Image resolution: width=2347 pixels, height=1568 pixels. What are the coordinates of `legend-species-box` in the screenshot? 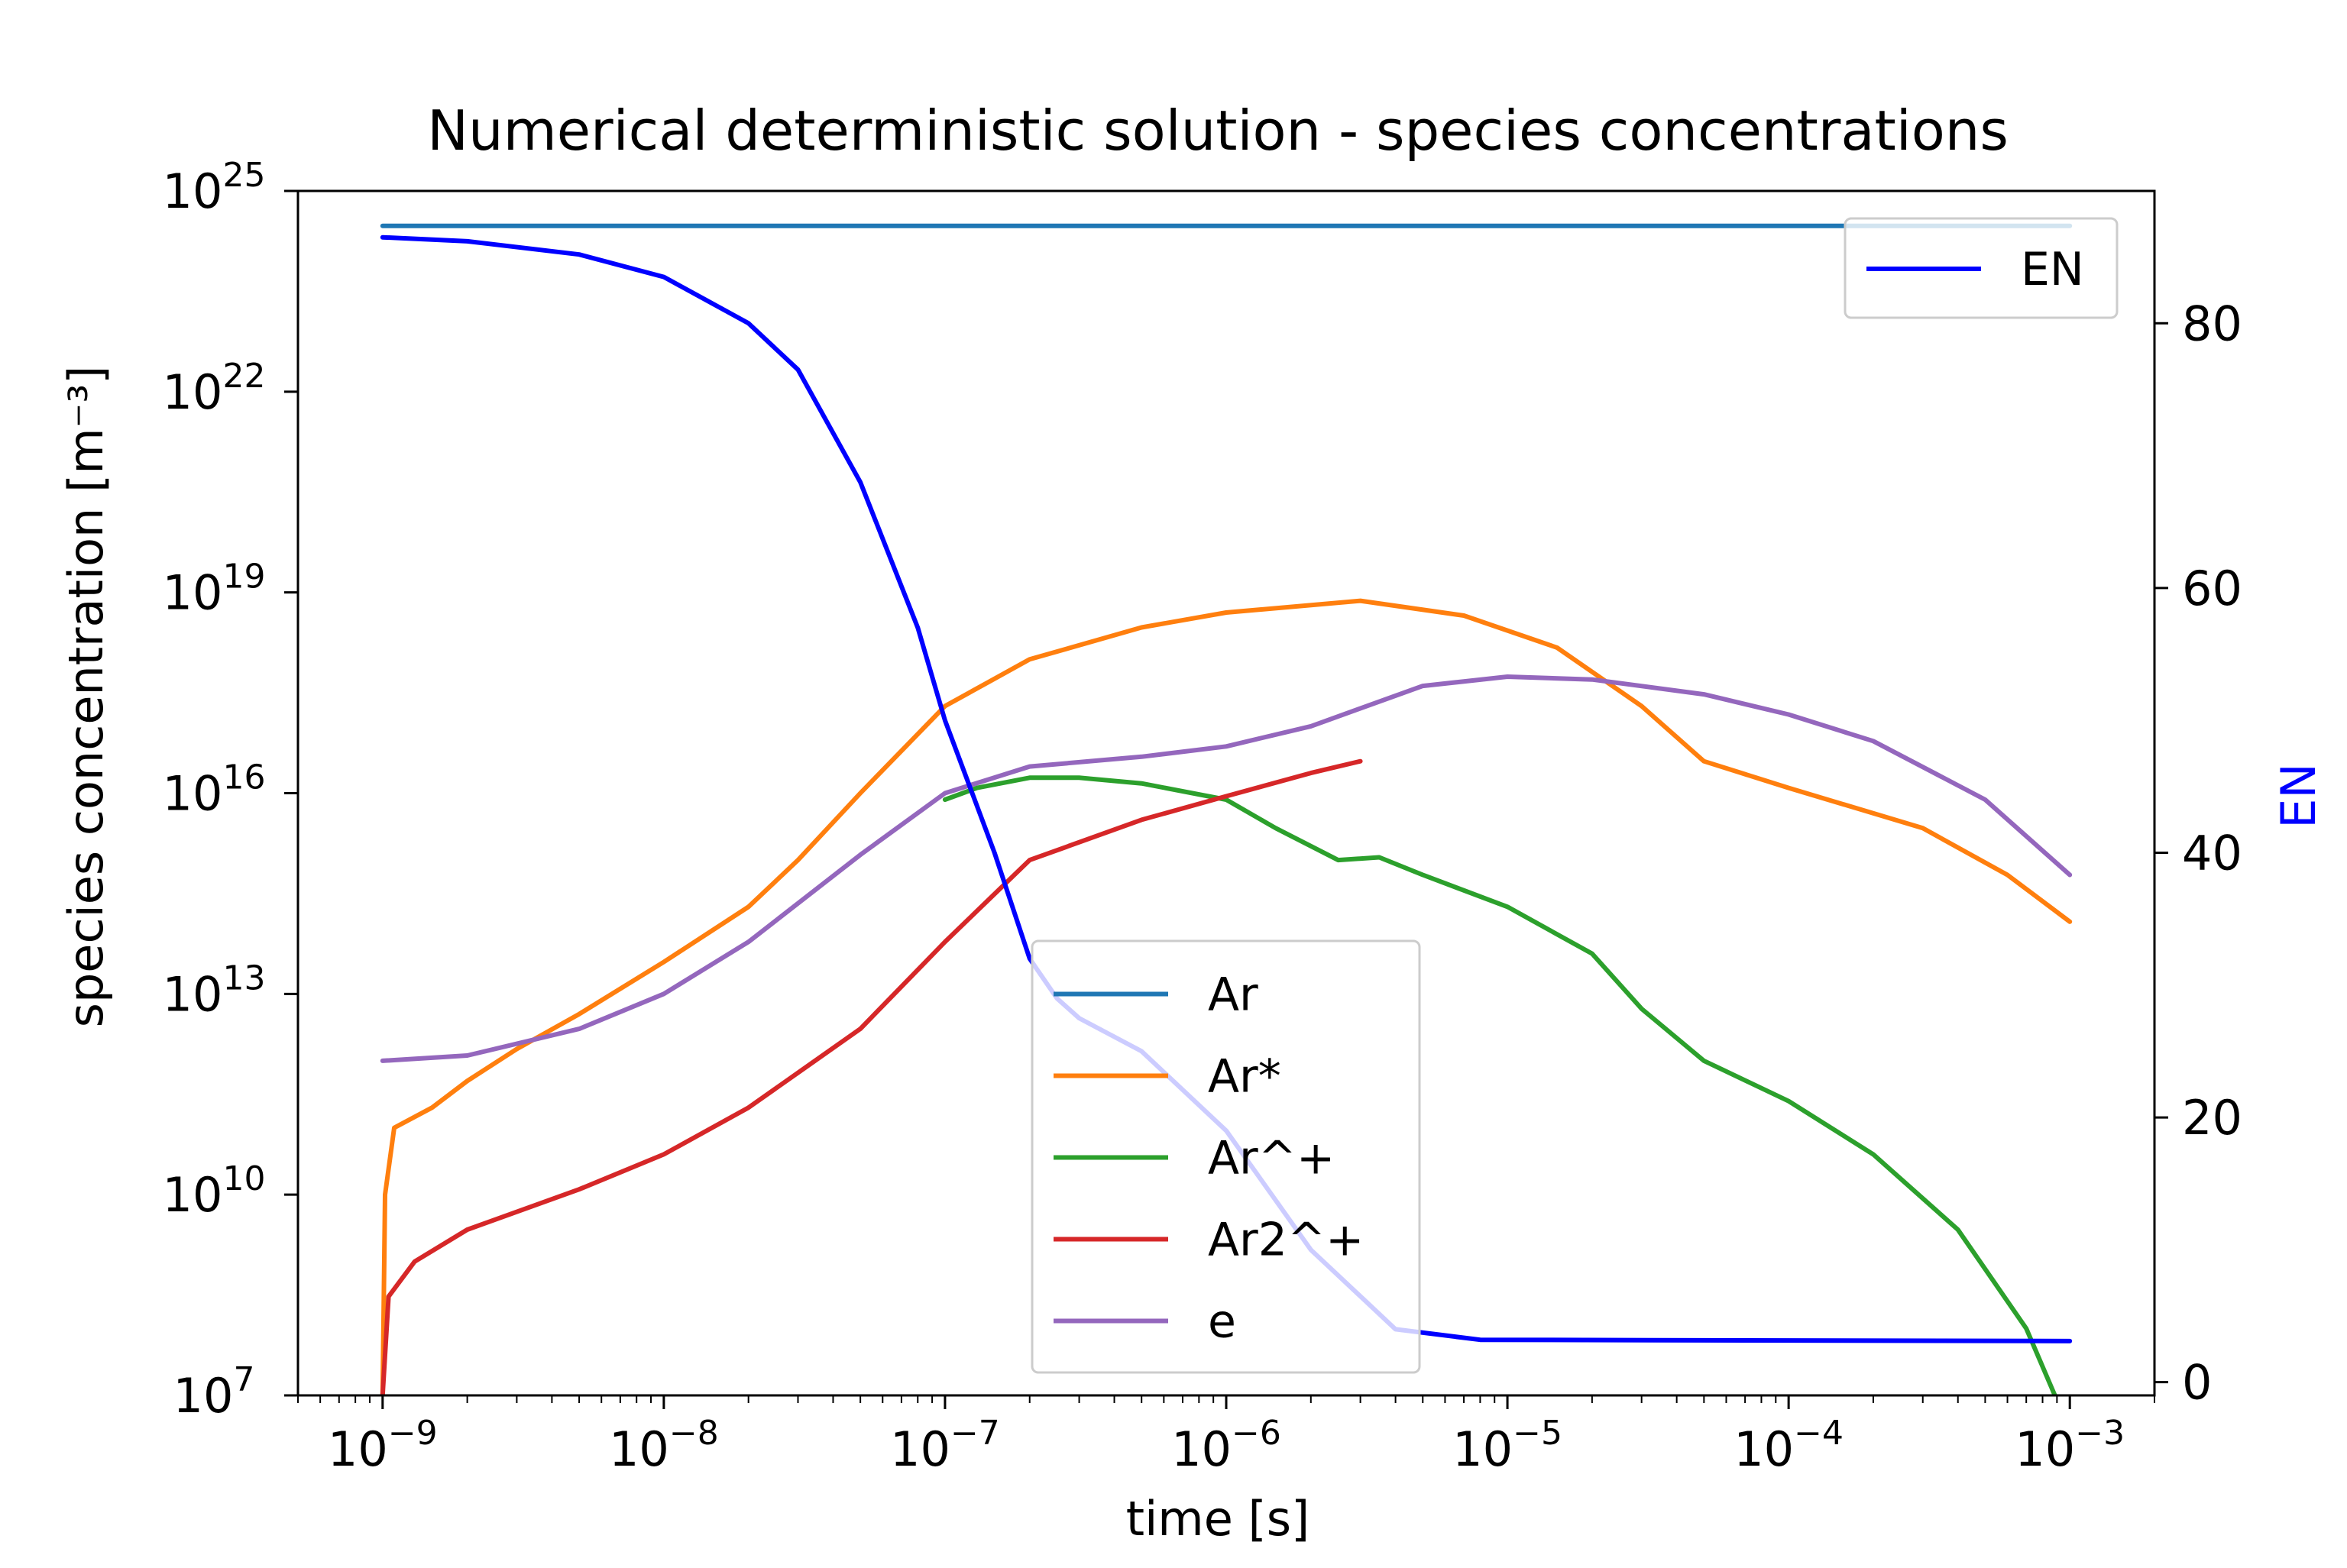 It's located at (1226, 1156).